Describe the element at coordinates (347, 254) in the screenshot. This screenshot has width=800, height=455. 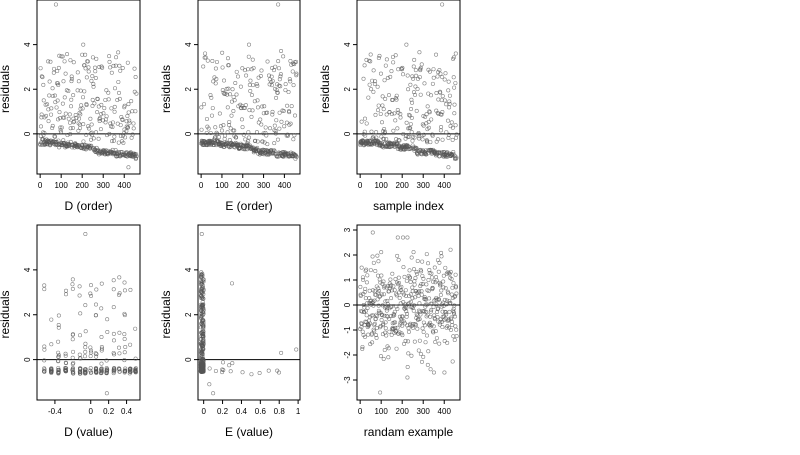
I see `y-tick-label: 2` at that location.